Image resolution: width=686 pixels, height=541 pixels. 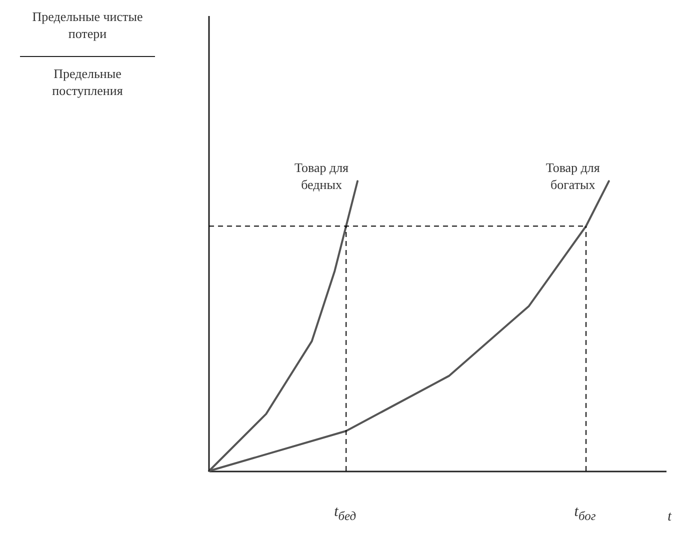 I want to click on x-axis-title: t, so click(x=670, y=517).